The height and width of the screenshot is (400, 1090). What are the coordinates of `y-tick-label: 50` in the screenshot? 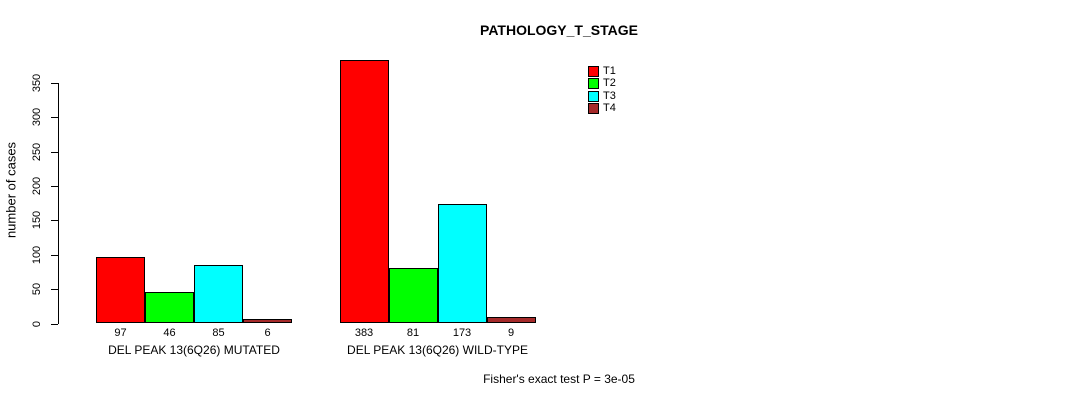 It's located at (37, 289).